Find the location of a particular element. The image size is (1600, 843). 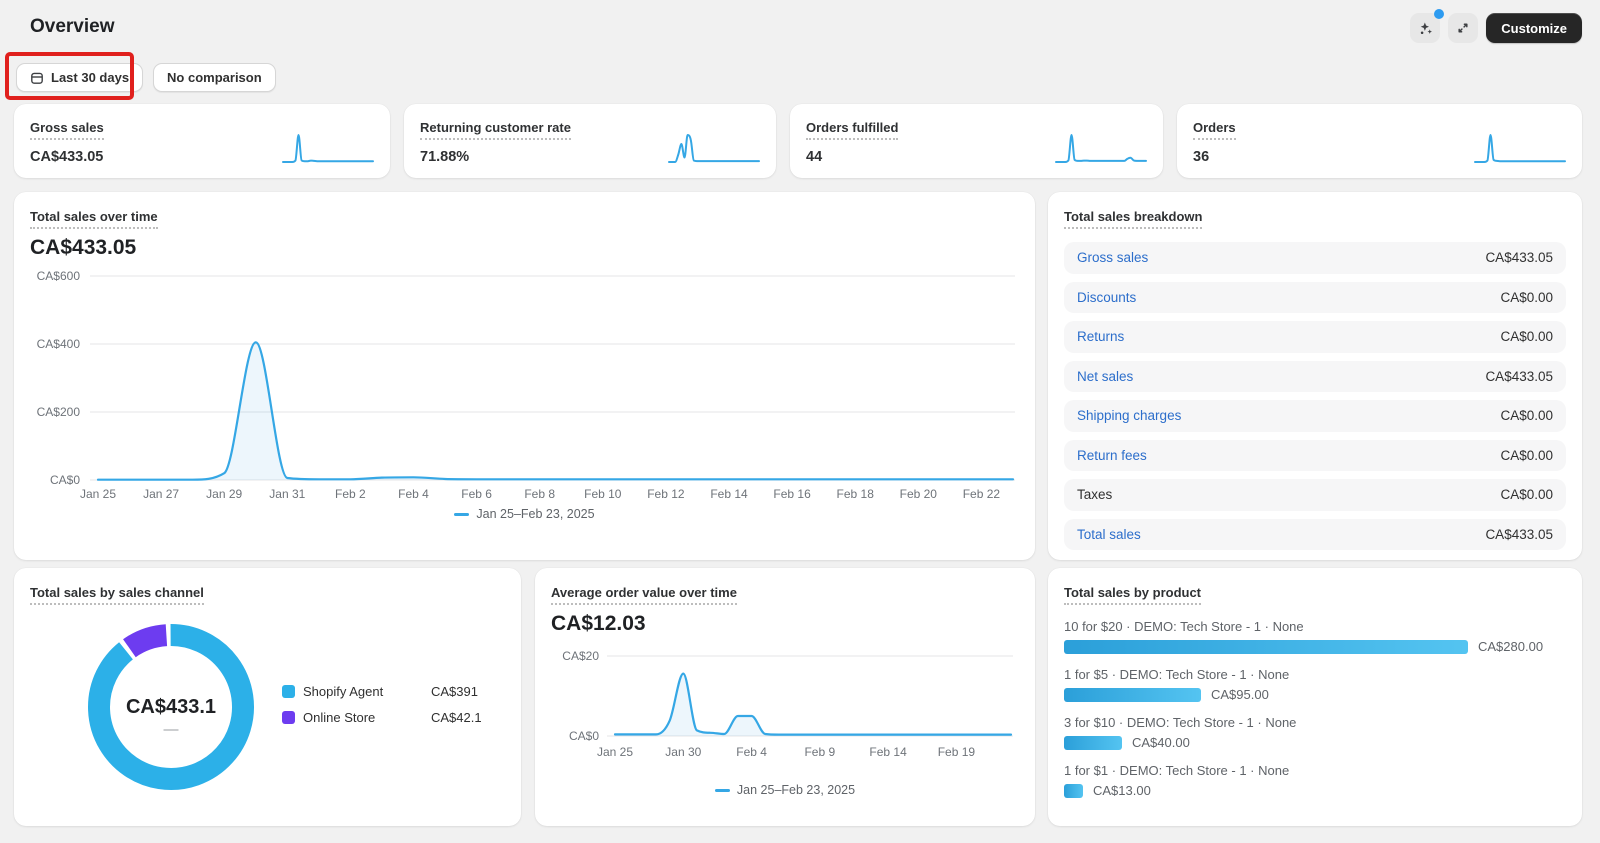

fullscreen-button is located at coordinates (1463, 28).